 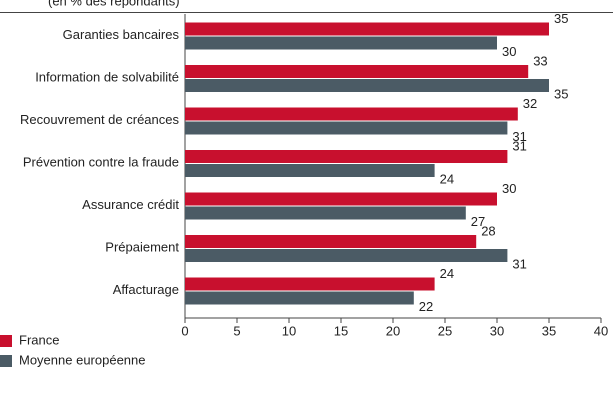 What do you see at coordinates (236, 330) in the screenshot?
I see `x-tick-label: 5` at bounding box center [236, 330].